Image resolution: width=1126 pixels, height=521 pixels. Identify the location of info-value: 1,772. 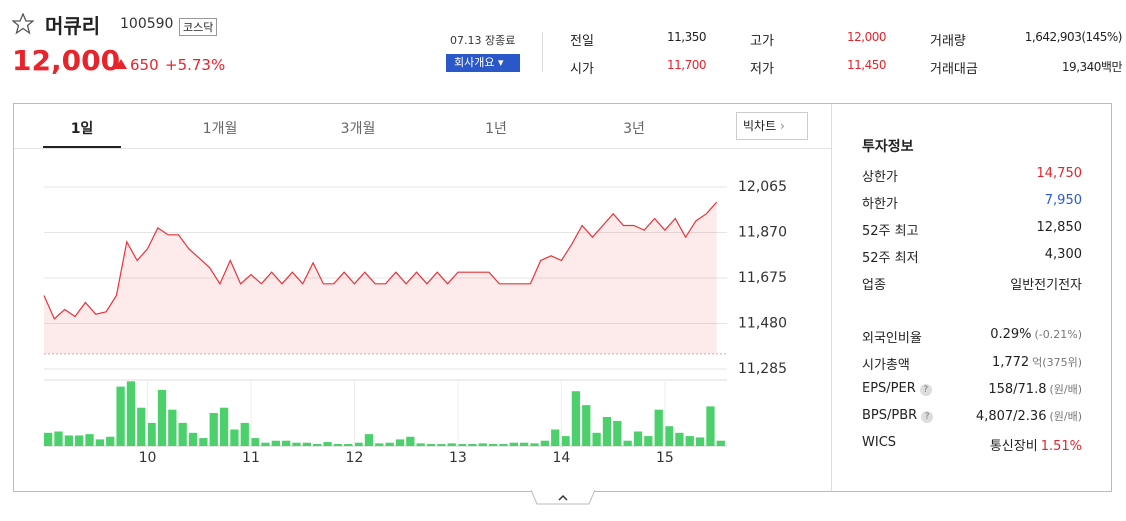
(1010, 362).